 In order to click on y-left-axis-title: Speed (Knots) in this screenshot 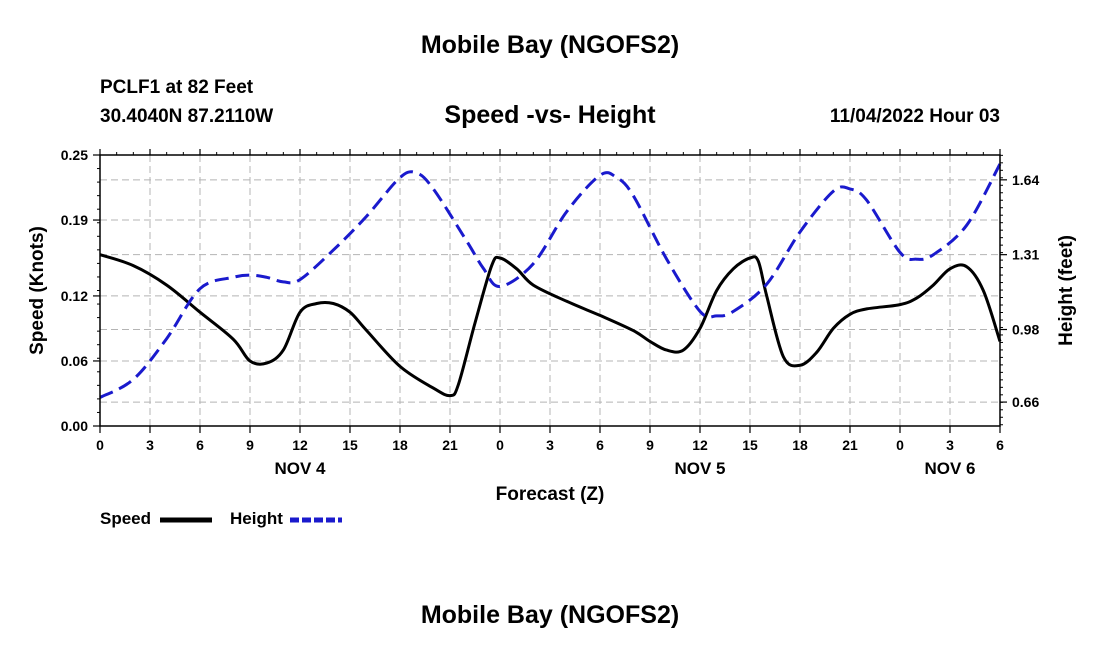, I will do `click(37, 290)`.